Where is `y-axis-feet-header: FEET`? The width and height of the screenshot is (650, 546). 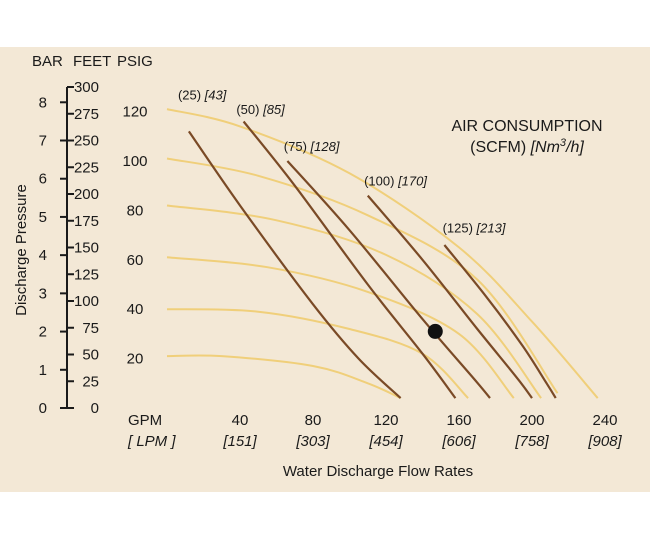 y-axis-feet-header: FEET is located at coordinates (92, 61).